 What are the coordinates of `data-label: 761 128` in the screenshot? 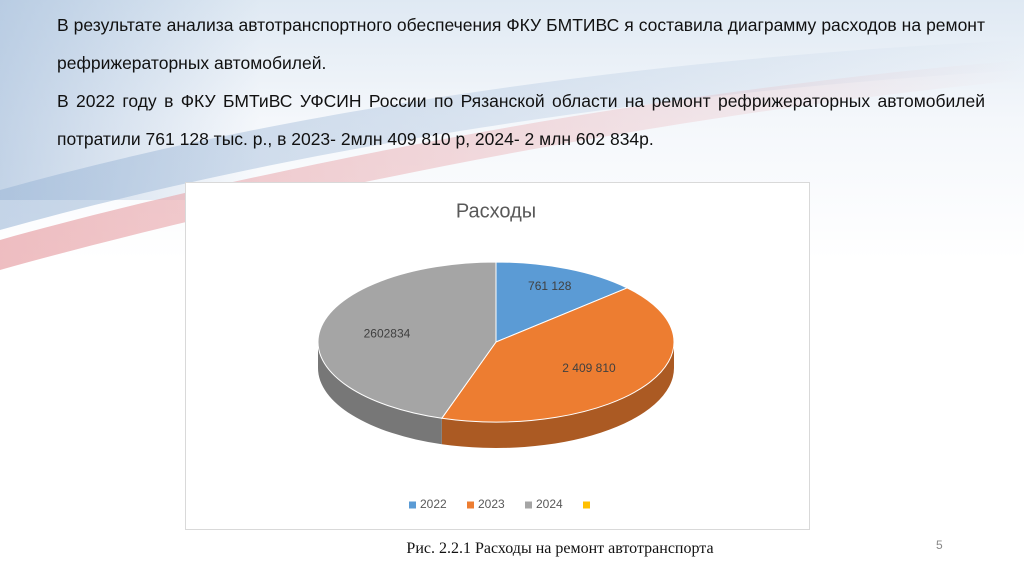 It's located at (550, 286).